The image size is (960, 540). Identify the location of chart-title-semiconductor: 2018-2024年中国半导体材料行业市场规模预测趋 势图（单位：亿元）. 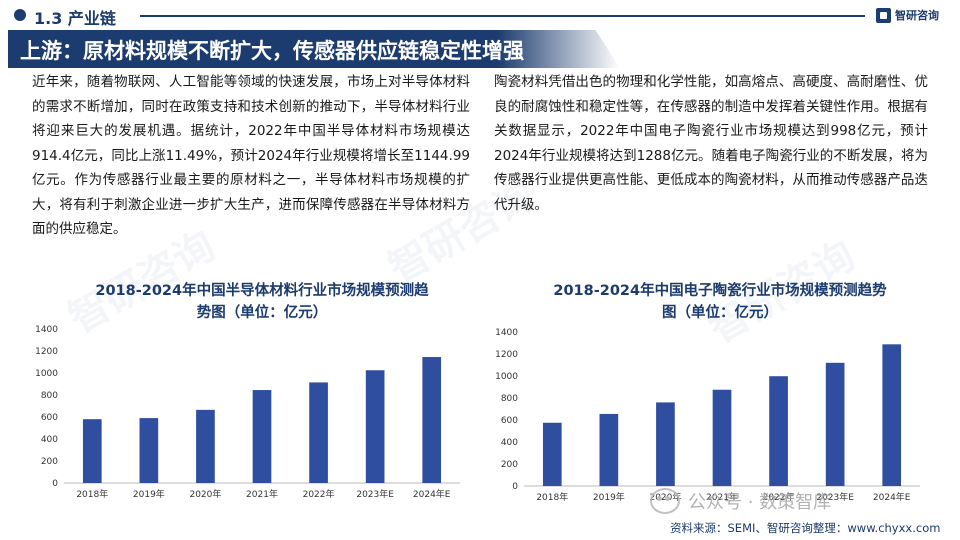
(262, 302).